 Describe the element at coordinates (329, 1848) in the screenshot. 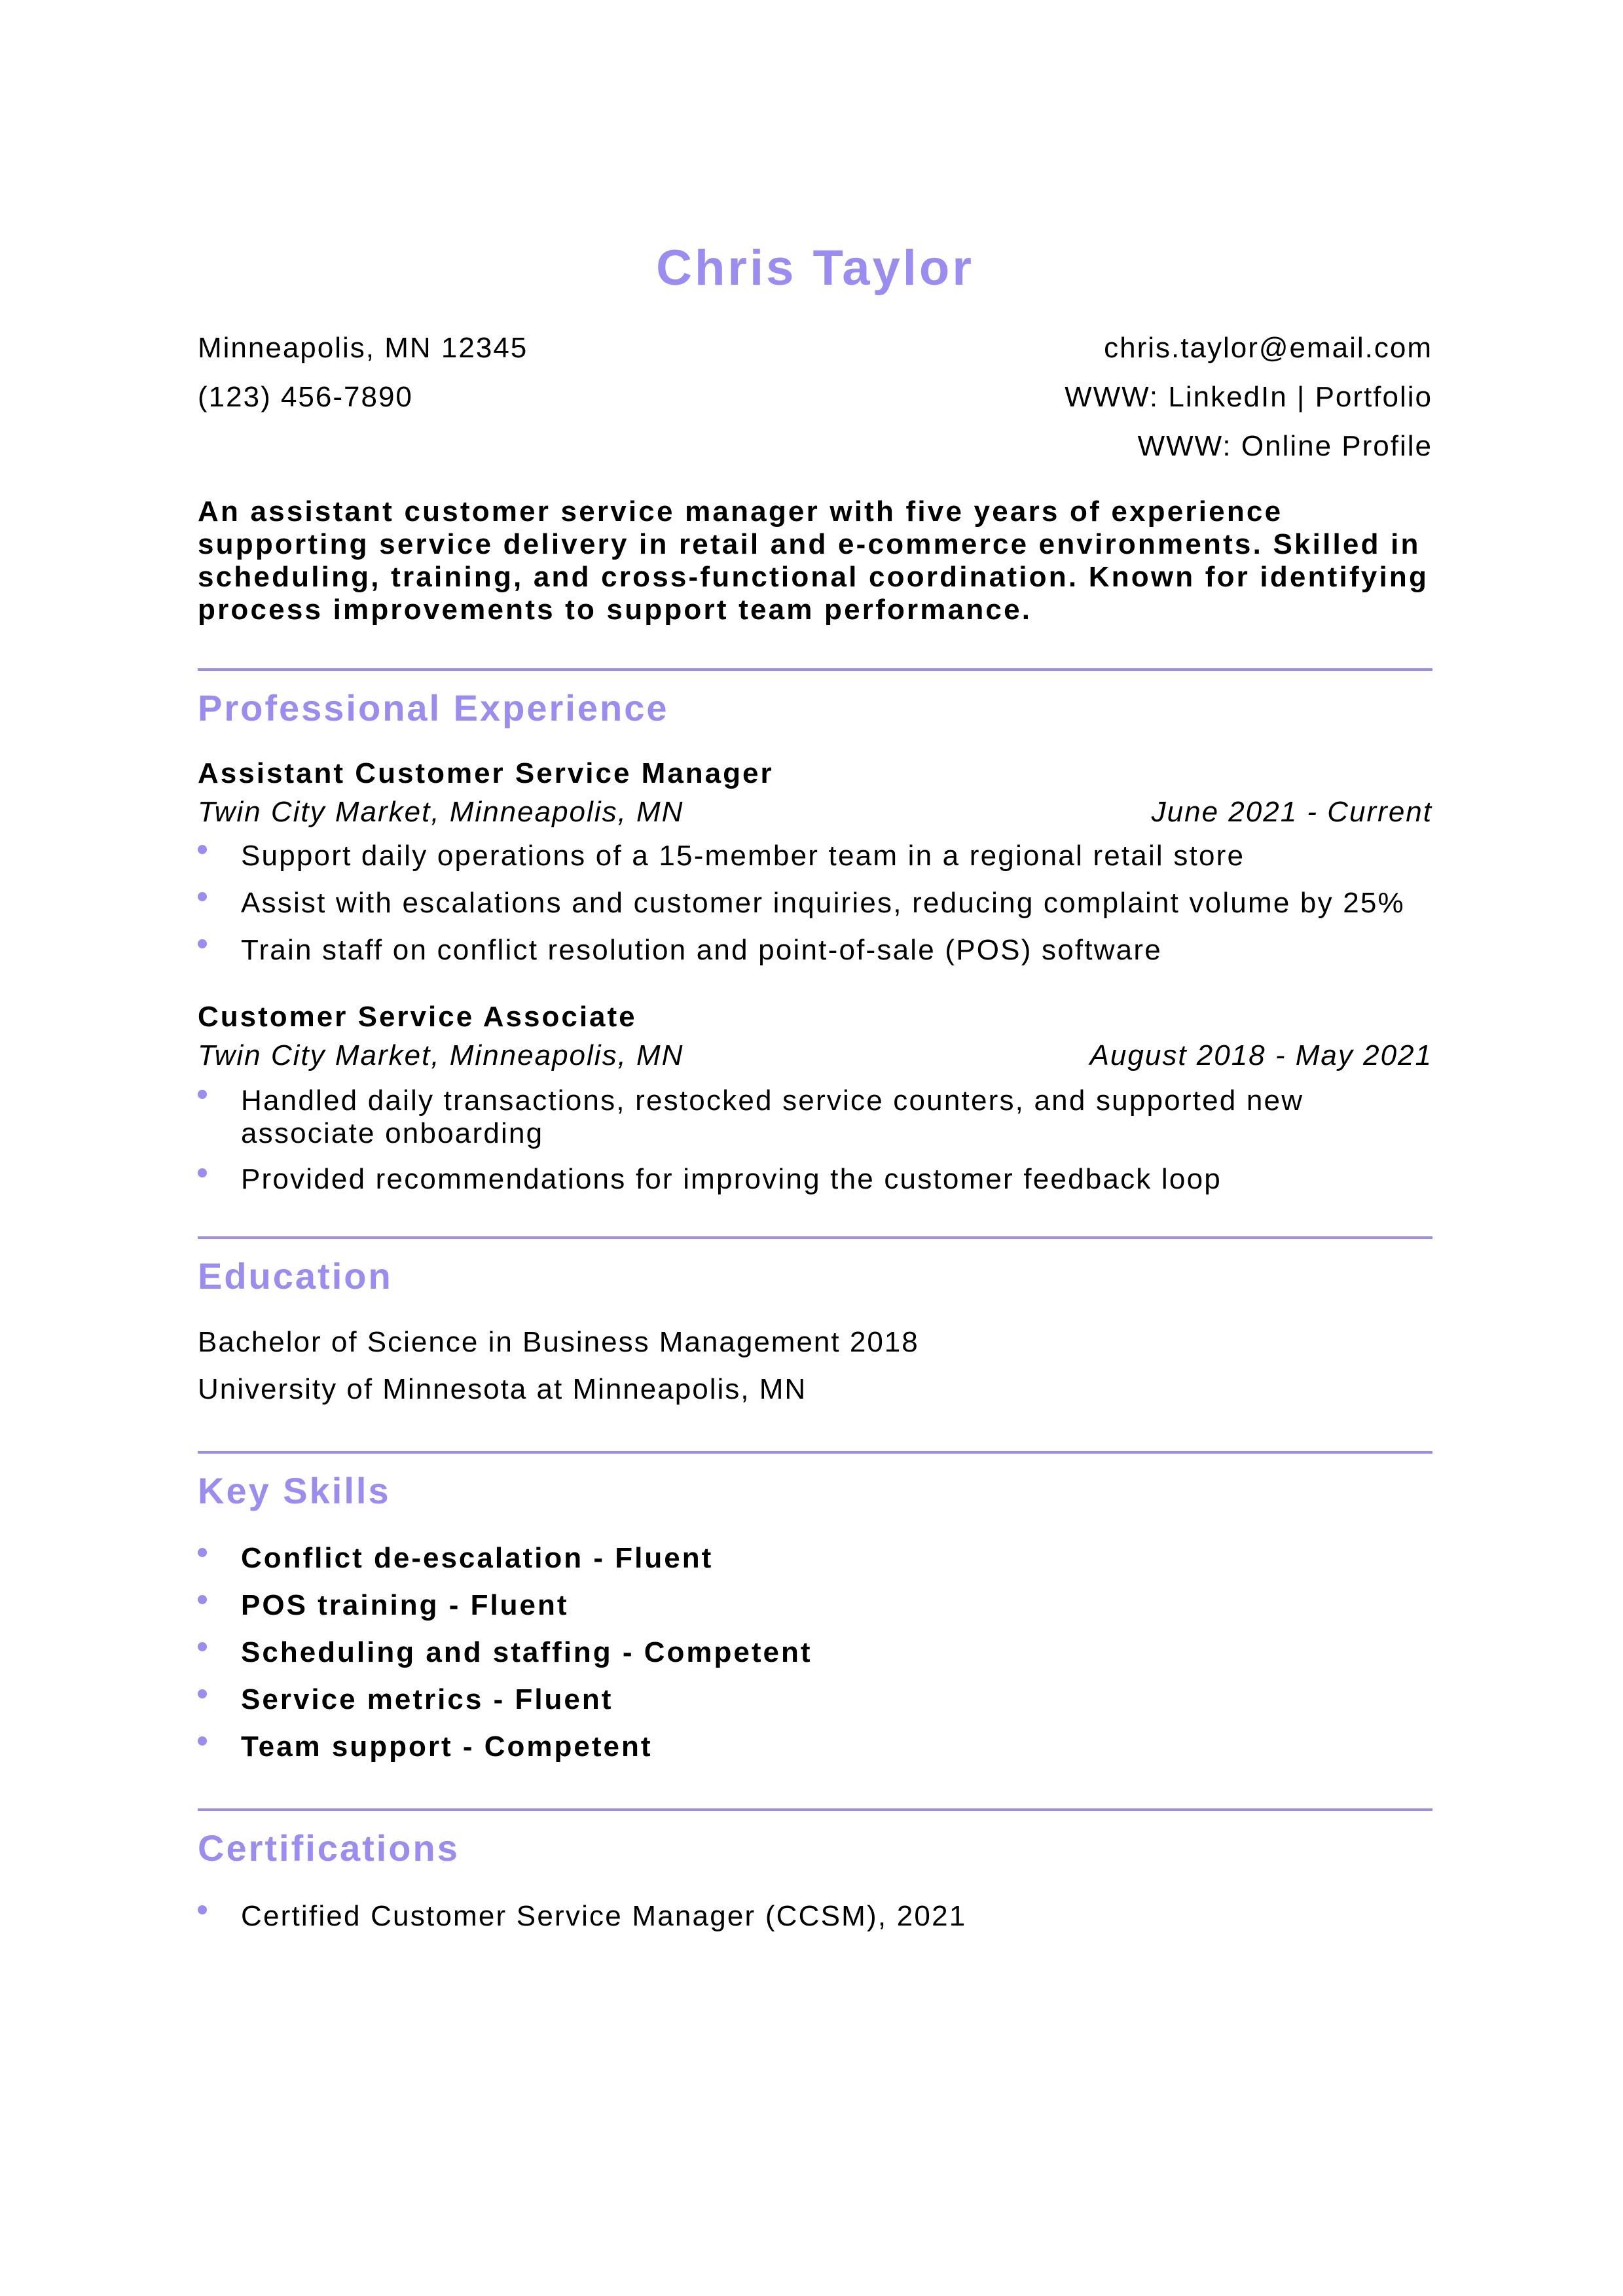

I see `certifications-heading: Certifications` at that location.